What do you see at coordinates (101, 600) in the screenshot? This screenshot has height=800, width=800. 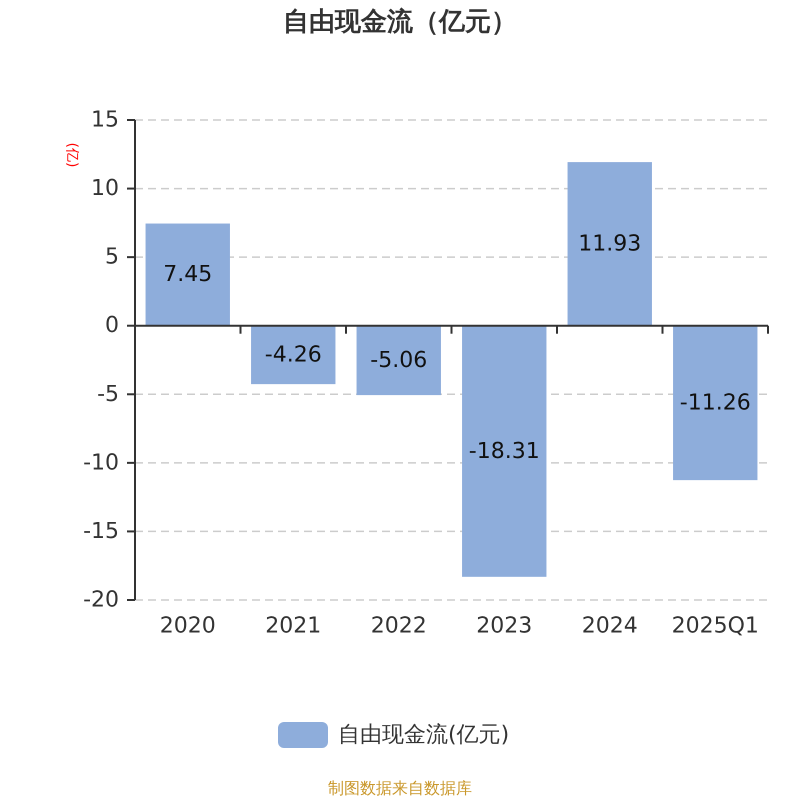 I see `y-tick-label: -20` at bounding box center [101, 600].